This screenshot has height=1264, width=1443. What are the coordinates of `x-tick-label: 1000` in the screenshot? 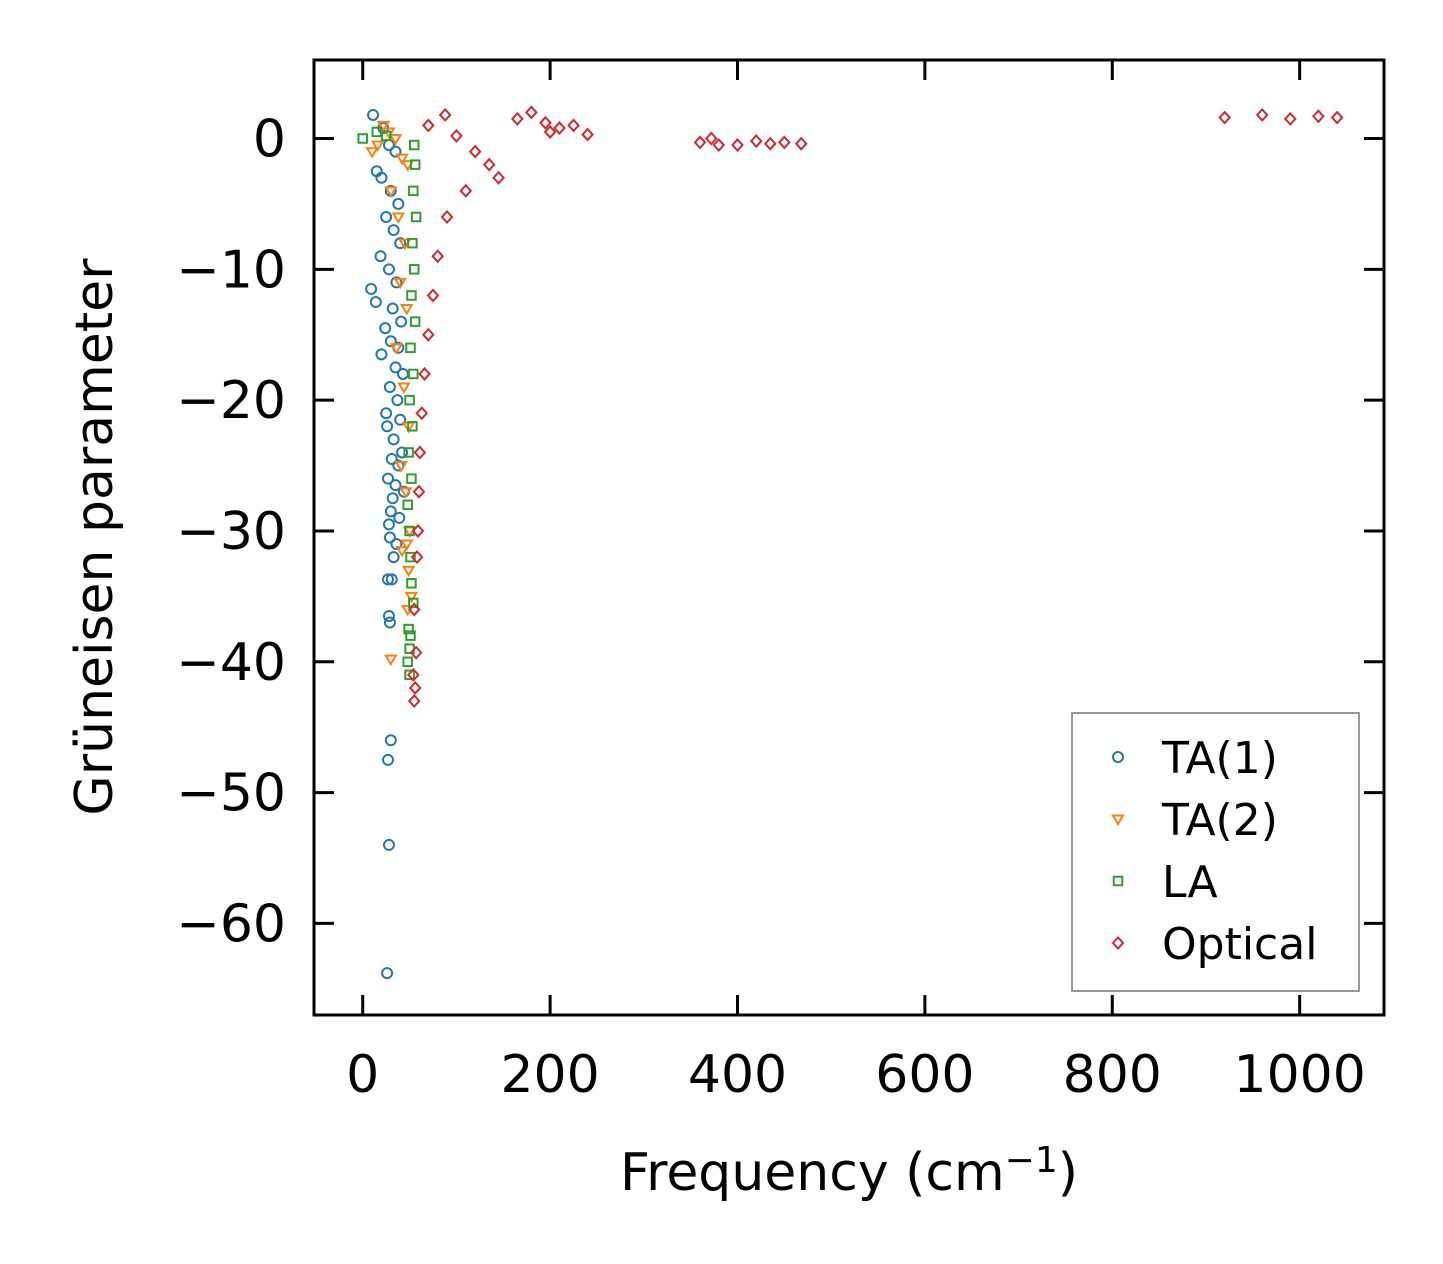 It's located at (1300, 1075).